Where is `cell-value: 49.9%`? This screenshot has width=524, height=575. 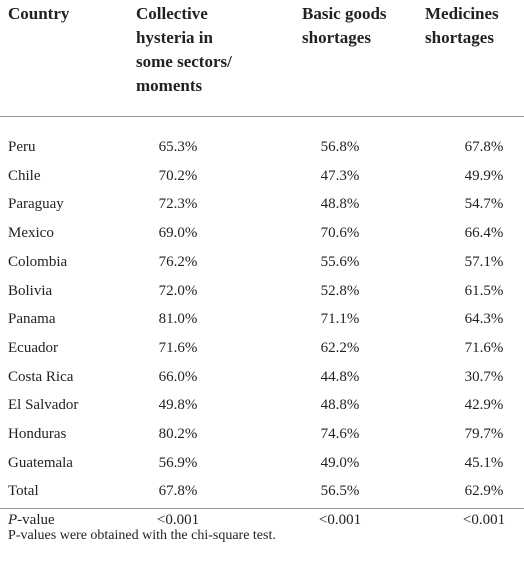
cell-value: 49.9% is located at coordinates (484, 175).